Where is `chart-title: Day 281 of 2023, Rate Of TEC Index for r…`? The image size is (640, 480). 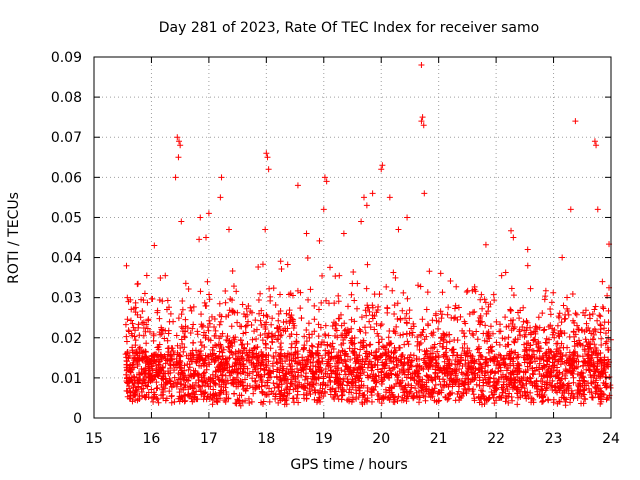
chart-title: Day 281 of 2023, Rate Of TEC Index for r… is located at coordinates (349, 28).